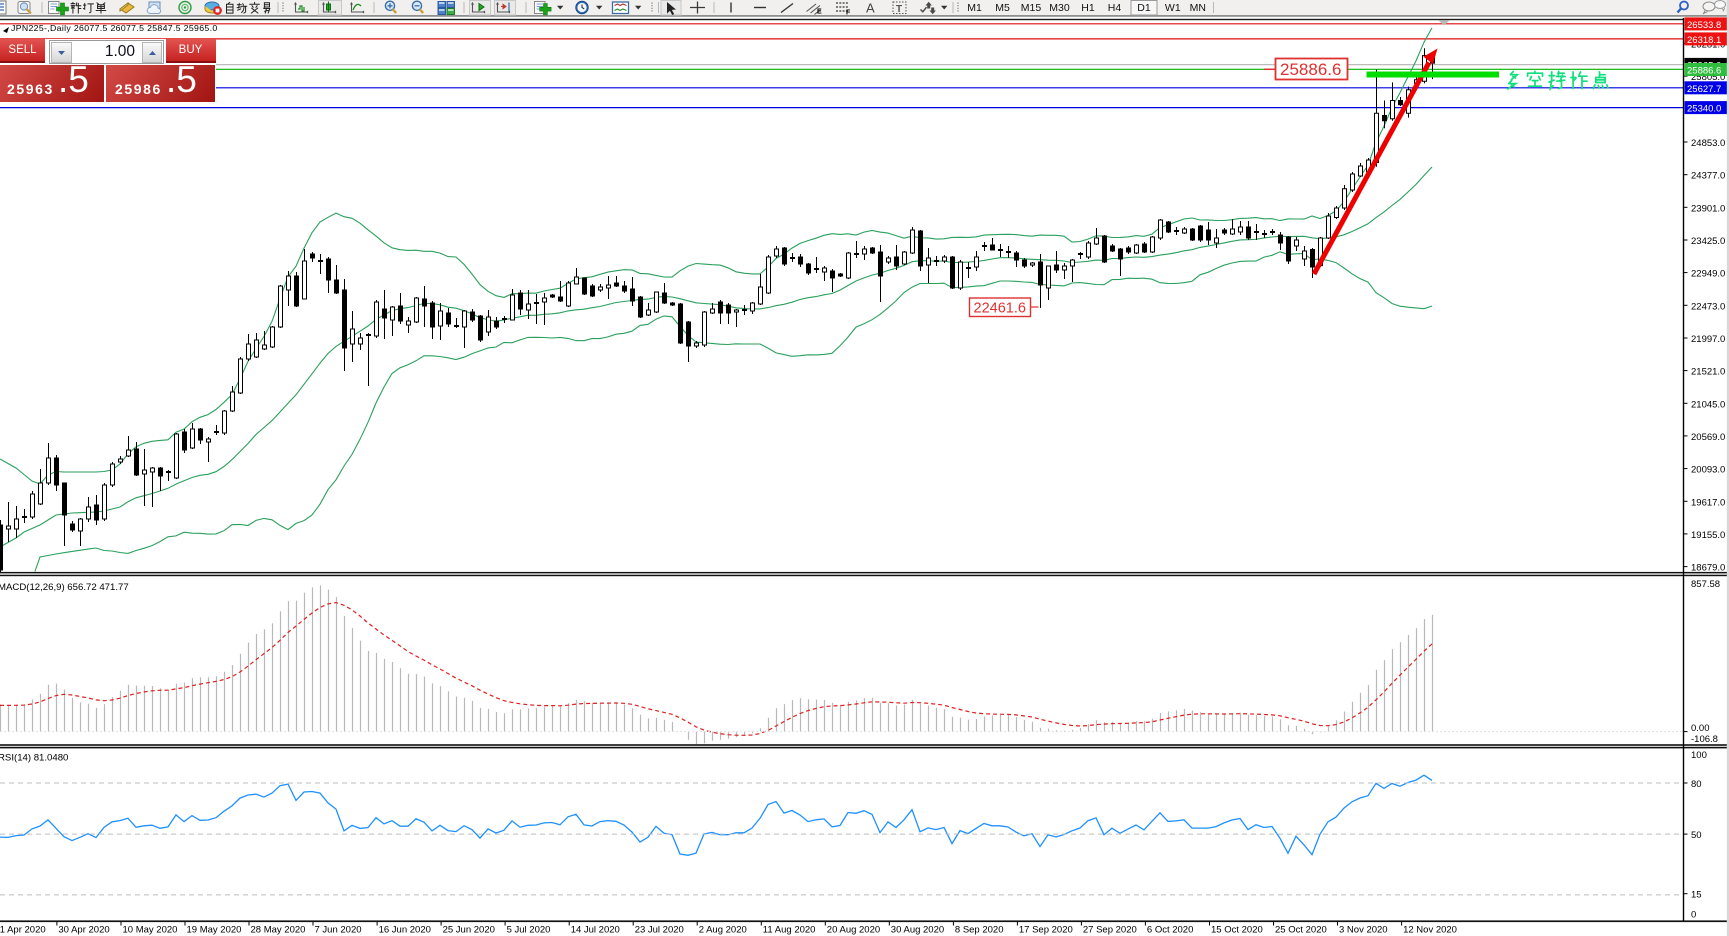  Describe the element at coordinates (1705, 584) in the screenshot. I see `svg-text: 857.58` at that location.